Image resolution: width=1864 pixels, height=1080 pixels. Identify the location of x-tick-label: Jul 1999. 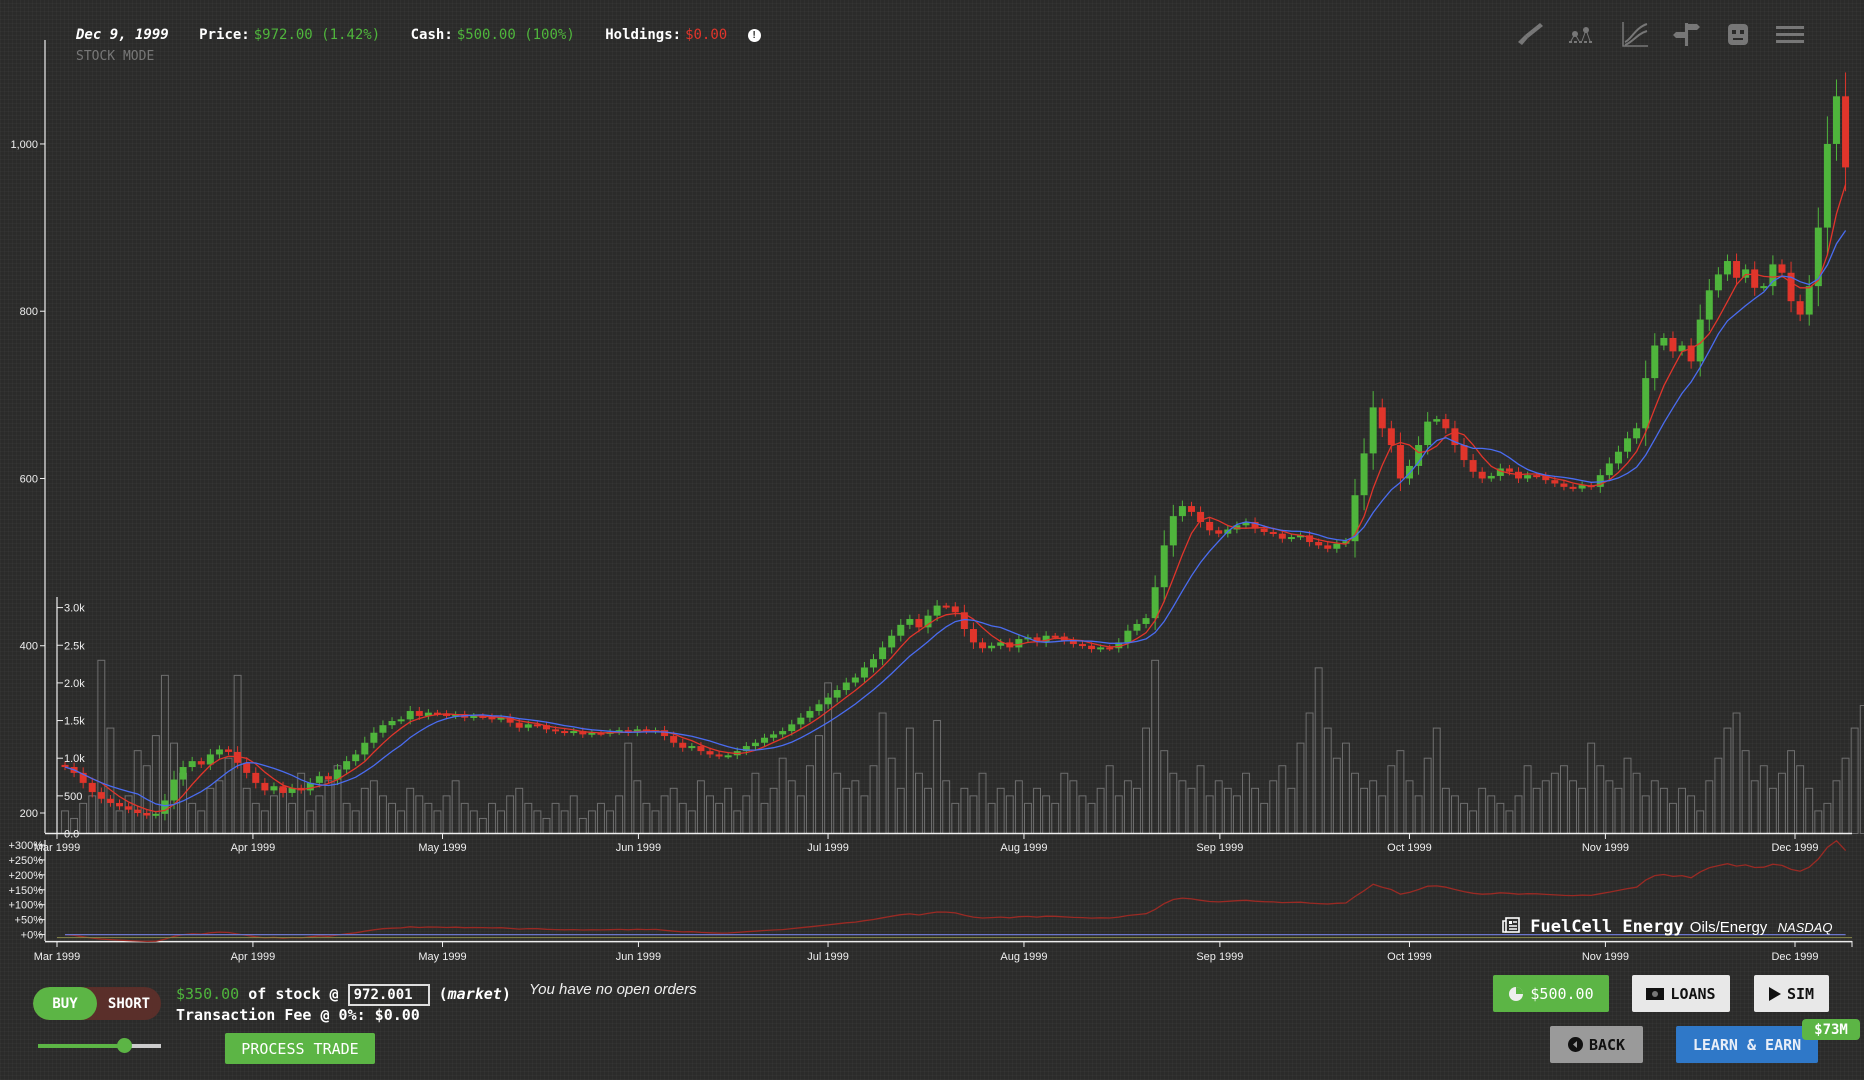
(828, 848).